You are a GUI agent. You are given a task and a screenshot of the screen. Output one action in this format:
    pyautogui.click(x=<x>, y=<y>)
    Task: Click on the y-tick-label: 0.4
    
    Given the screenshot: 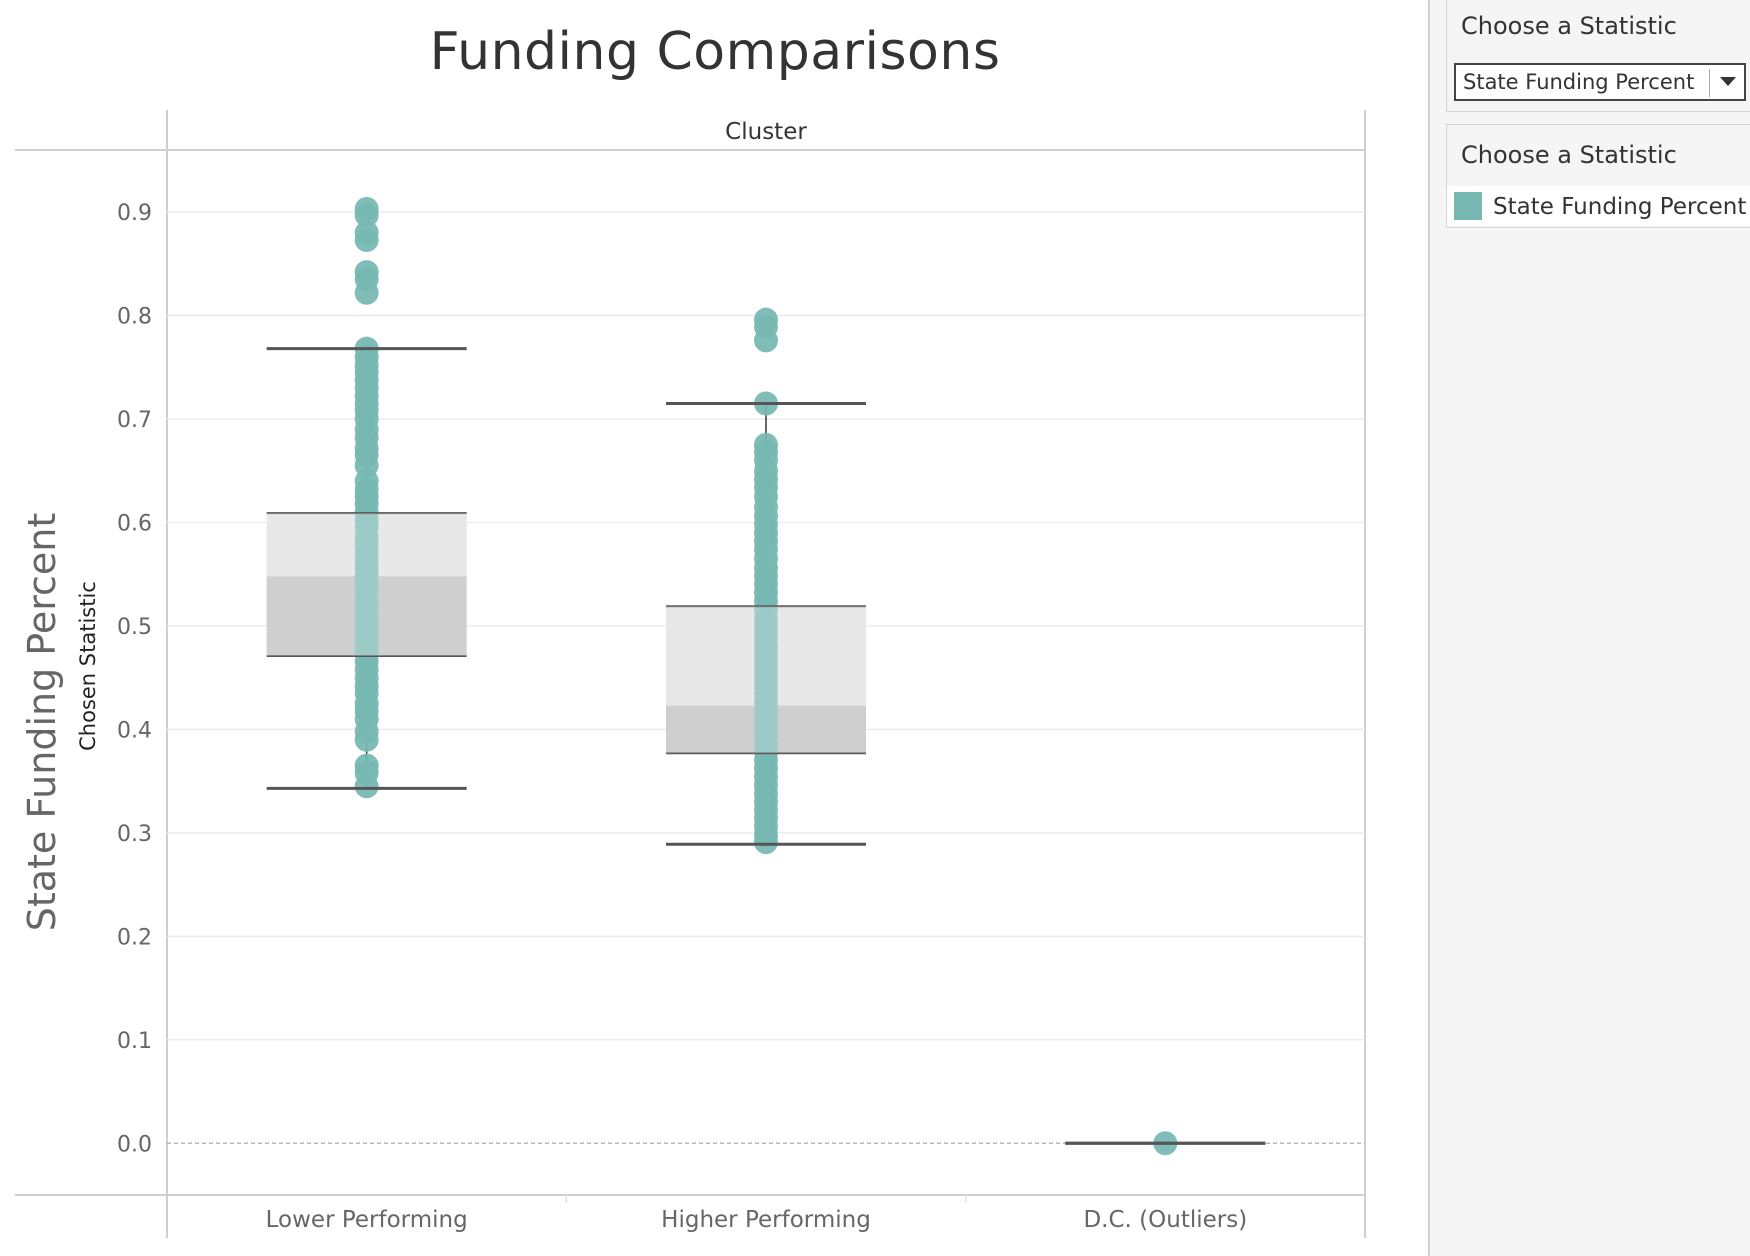 What is the action you would take?
    pyautogui.click(x=134, y=730)
    